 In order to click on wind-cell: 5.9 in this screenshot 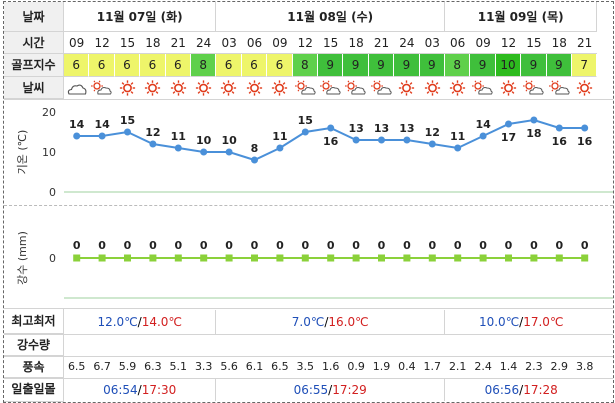, I will do `click(127, 366)`.